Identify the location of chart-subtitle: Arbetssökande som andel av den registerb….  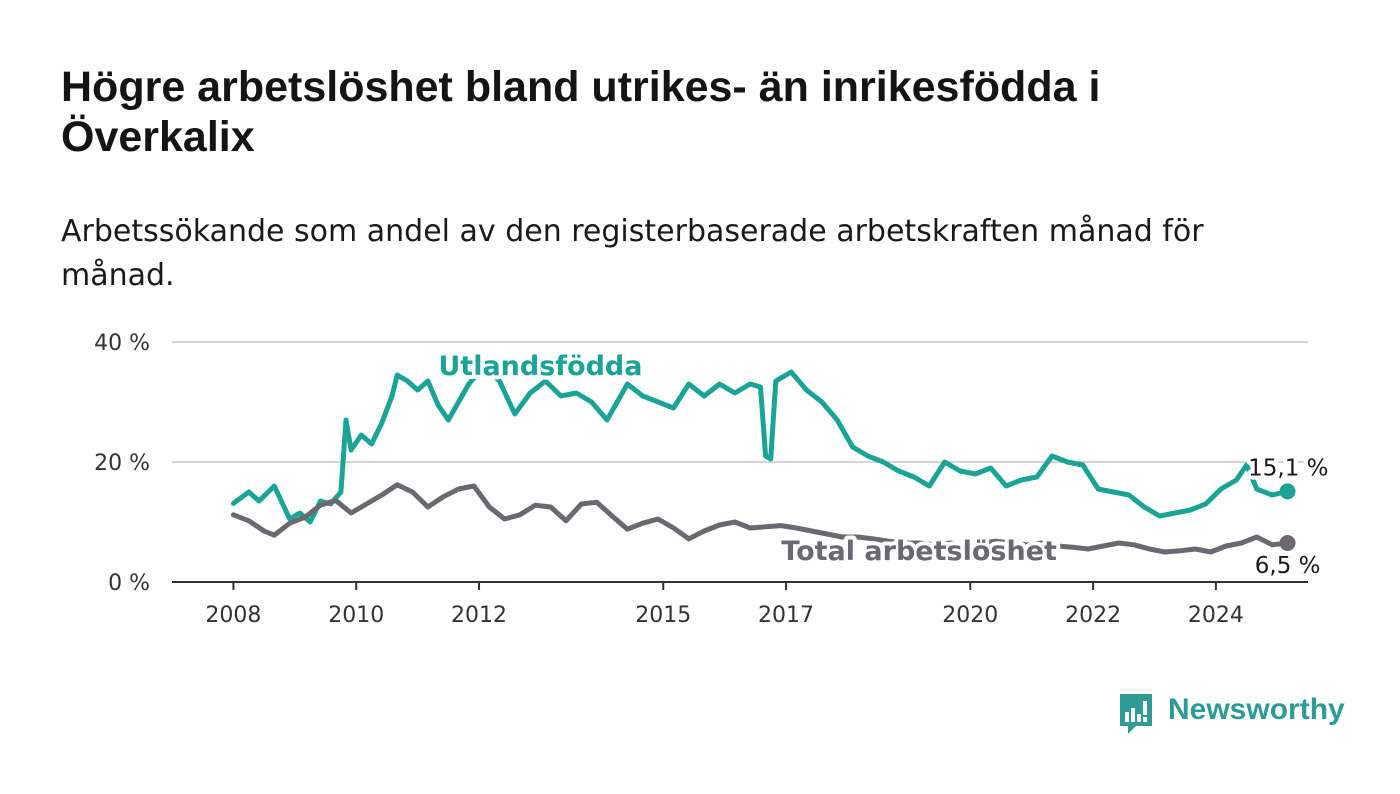
(632, 253).